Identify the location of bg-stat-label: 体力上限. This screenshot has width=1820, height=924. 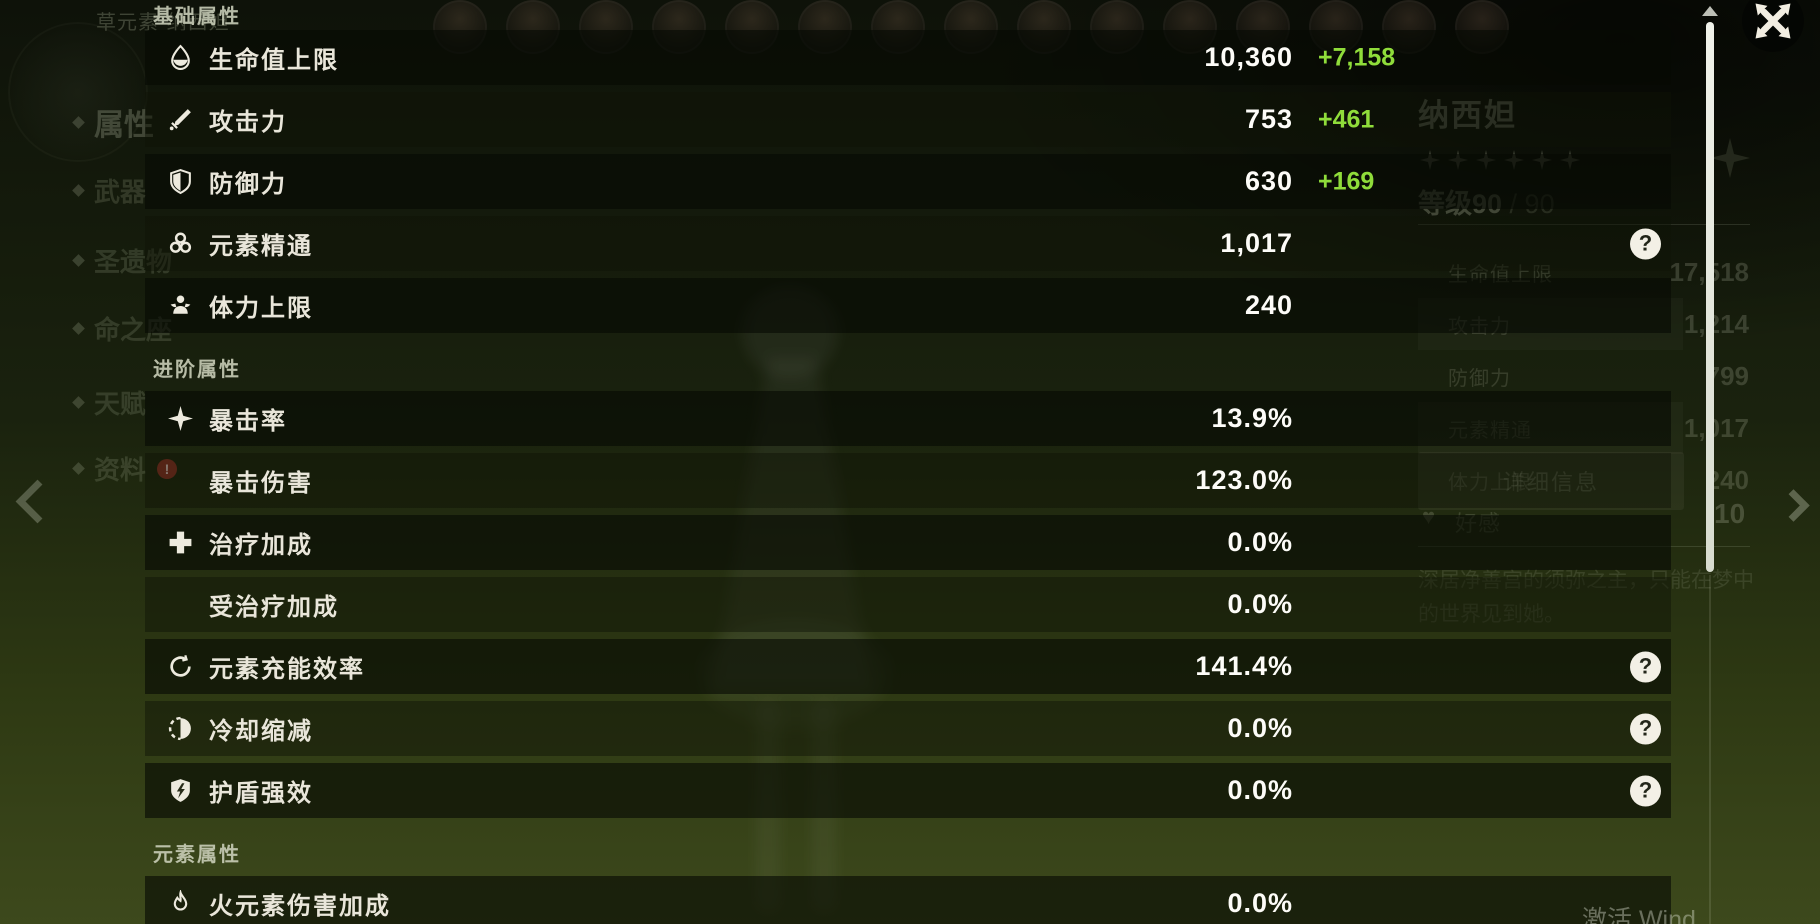
(1490, 482).